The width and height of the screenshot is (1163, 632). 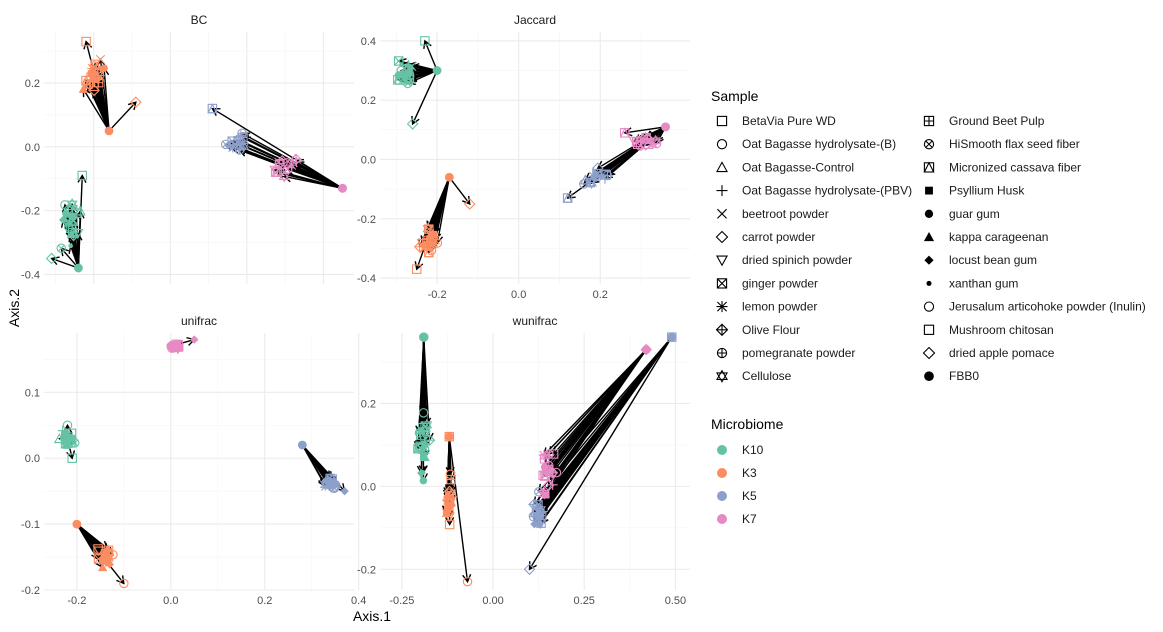 What do you see at coordinates (543, 460) in the screenshot?
I see `arrows` at bounding box center [543, 460].